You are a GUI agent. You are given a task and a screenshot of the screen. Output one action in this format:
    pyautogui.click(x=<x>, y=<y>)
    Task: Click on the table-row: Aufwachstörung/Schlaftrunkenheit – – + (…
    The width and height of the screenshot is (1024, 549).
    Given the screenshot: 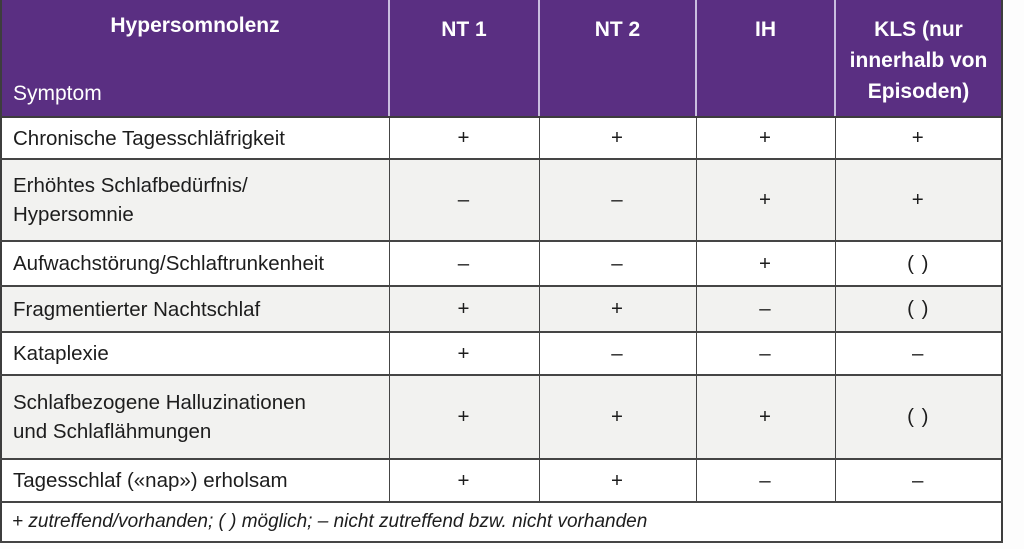 What is the action you would take?
    pyautogui.click(x=501, y=263)
    